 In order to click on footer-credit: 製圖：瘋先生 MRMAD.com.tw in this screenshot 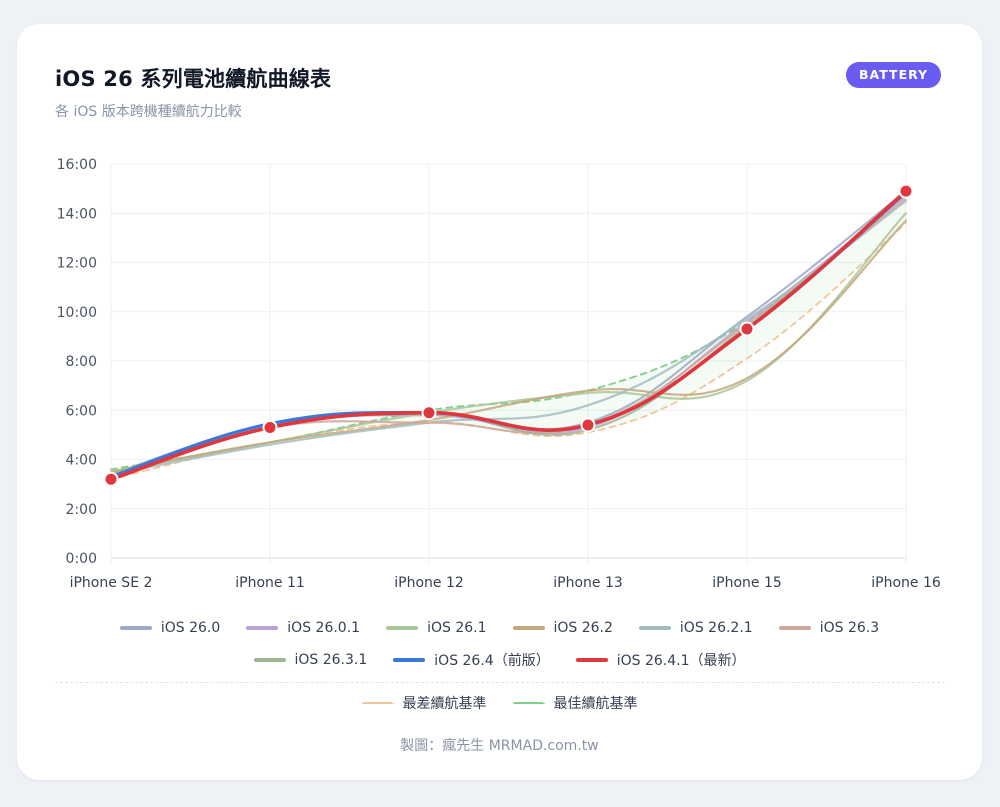, I will do `click(499, 746)`.